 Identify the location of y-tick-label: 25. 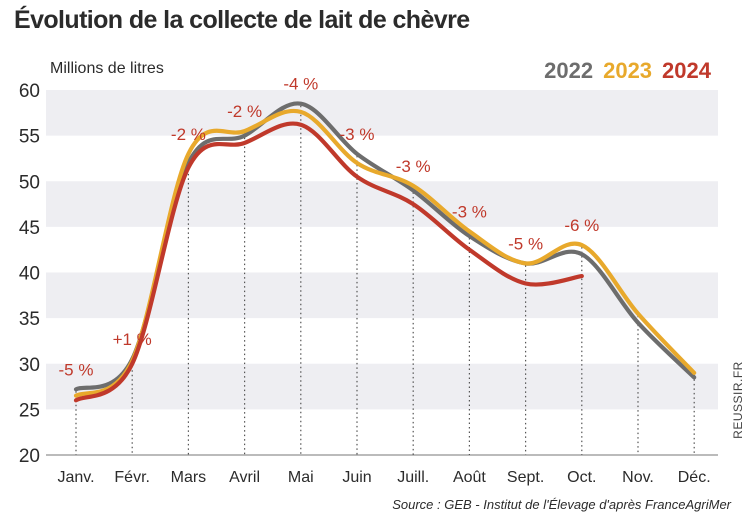
(29, 410).